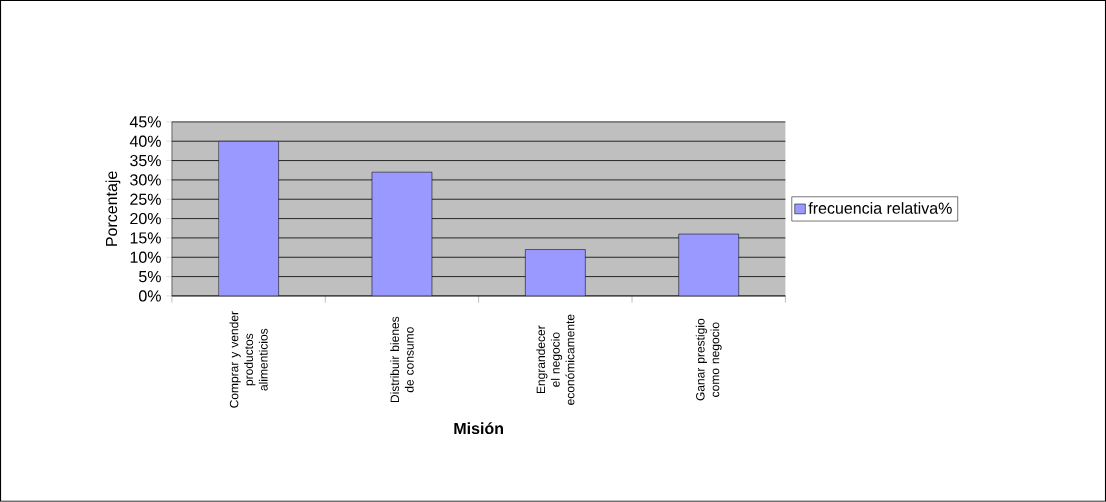 The width and height of the screenshot is (1106, 502). Describe the element at coordinates (113, 208) in the screenshot. I see `y-axis-title: Porcentaje` at that location.